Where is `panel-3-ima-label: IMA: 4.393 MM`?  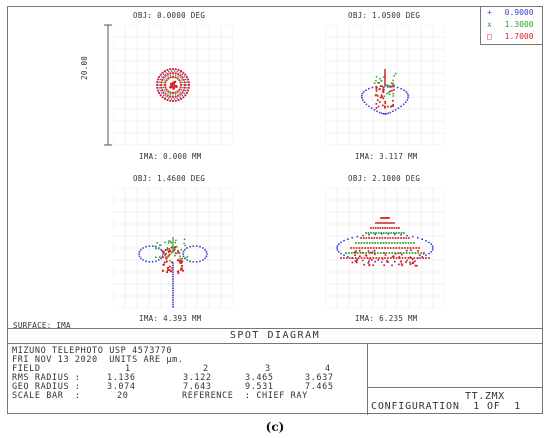
panel-3-ima-label: IMA: 4.393 MM is located at coordinates (170, 318).